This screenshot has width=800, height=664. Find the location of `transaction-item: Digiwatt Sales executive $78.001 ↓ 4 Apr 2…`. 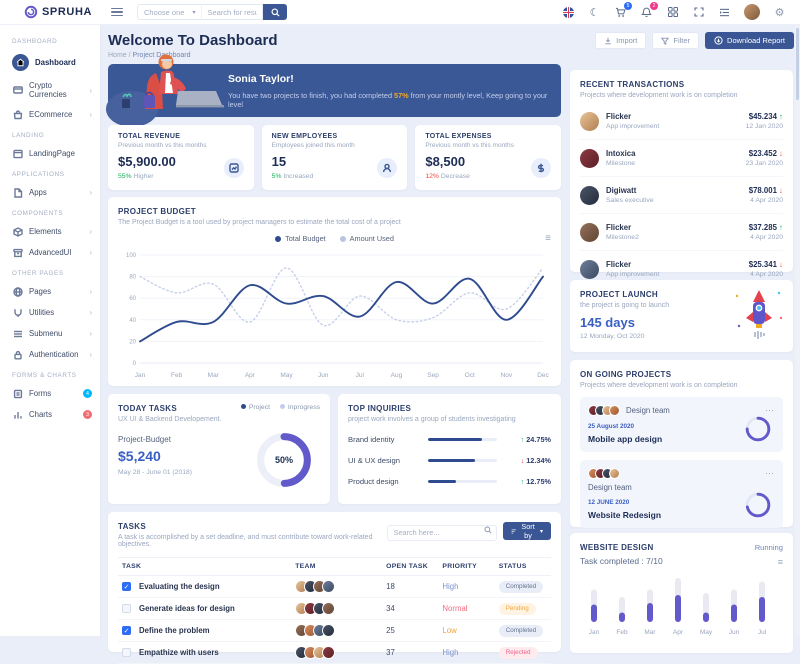

transaction-item: Digiwatt Sales executive $78.001 ↓ 4 Apr 2… is located at coordinates (681, 195).